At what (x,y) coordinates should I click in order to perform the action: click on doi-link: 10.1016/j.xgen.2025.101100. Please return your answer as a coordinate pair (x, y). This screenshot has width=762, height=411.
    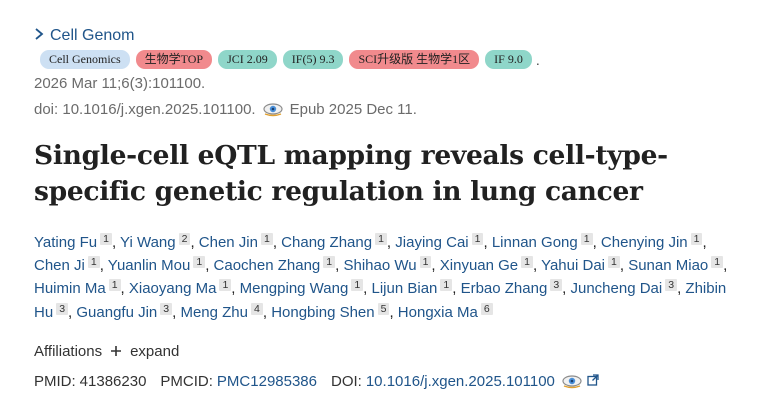
    Looking at the image, I should click on (460, 381).